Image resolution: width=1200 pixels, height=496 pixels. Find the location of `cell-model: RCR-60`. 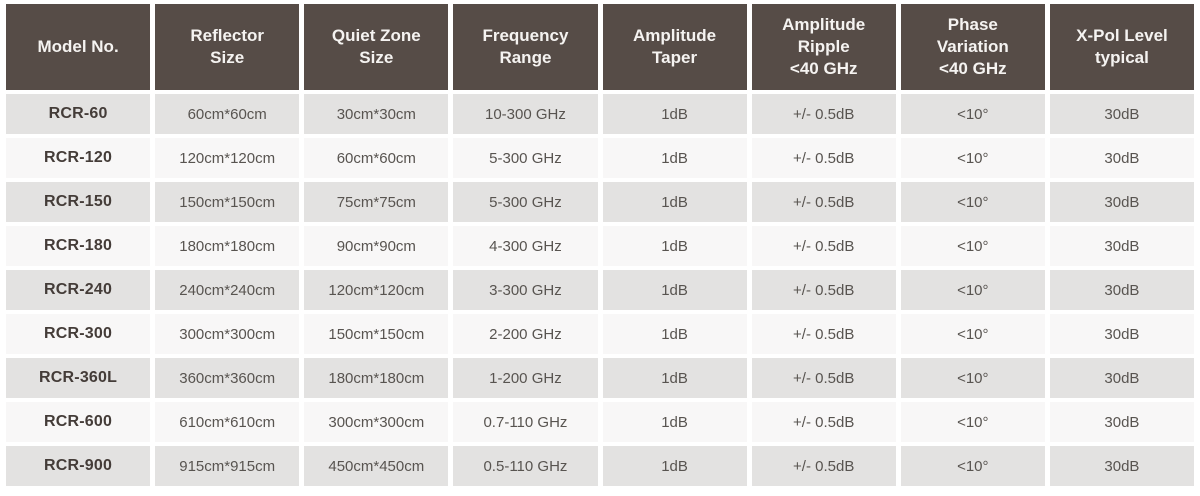

cell-model: RCR-60 is located at coordinates (78, 114).